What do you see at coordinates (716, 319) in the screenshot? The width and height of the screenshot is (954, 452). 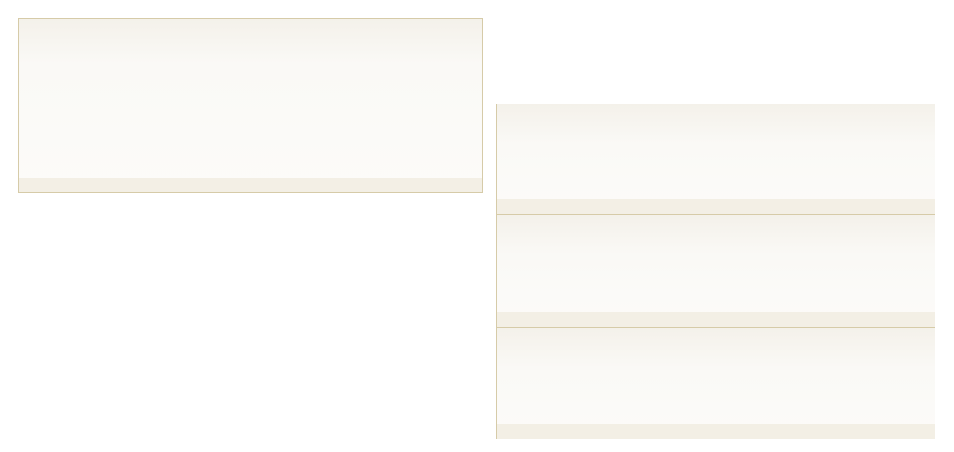 I see `right-panel-2-footer` at bounding box center [716, 319].